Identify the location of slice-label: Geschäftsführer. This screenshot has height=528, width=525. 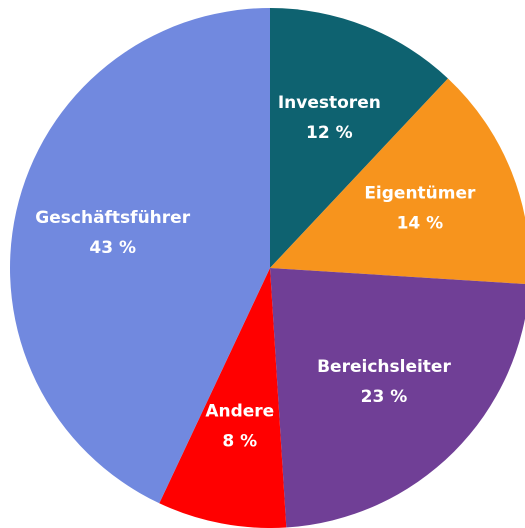
(112, 218).